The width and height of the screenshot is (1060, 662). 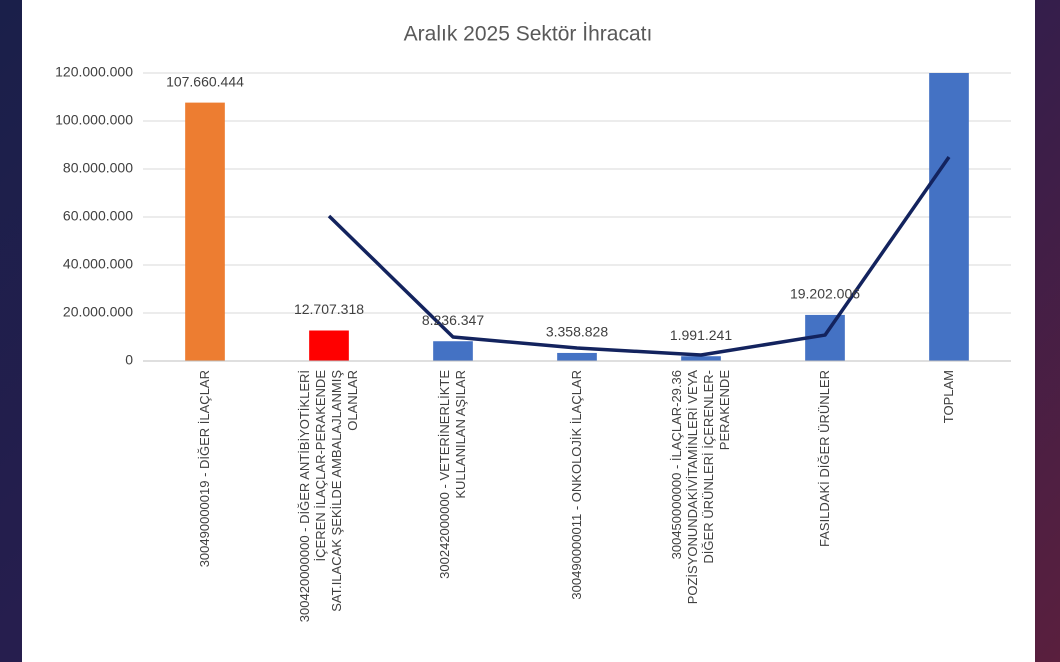 What do you see at coordinates (453, 320) in the screenshot?
I see `data-label: 8.236.347` at bounding box center [453, 320].